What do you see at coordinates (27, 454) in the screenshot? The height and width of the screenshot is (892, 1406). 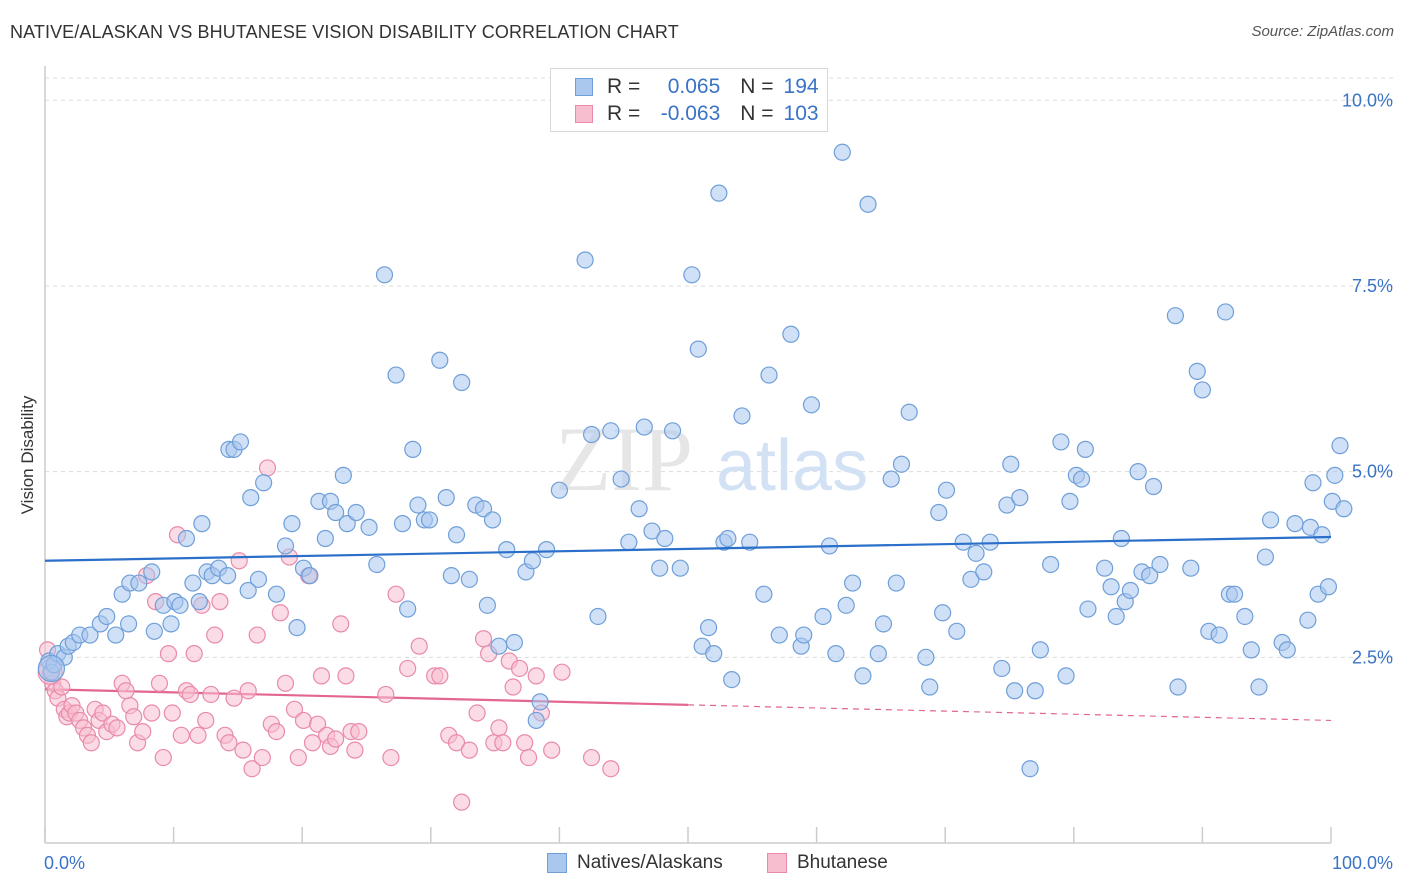 I see `y-axis-label: Vision Disability` at bounding box center [27, 454].